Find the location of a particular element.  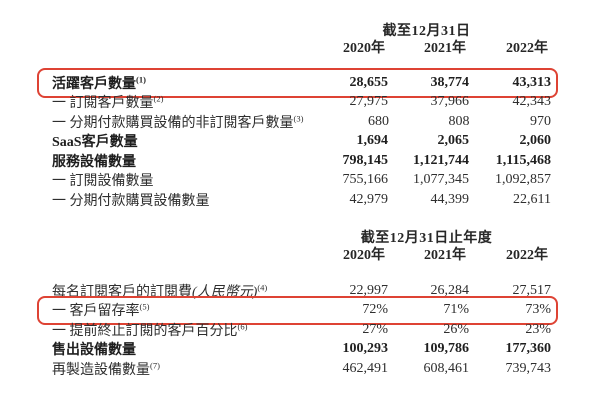

row-value-2022: 23% is located at coordinates (538, 329).